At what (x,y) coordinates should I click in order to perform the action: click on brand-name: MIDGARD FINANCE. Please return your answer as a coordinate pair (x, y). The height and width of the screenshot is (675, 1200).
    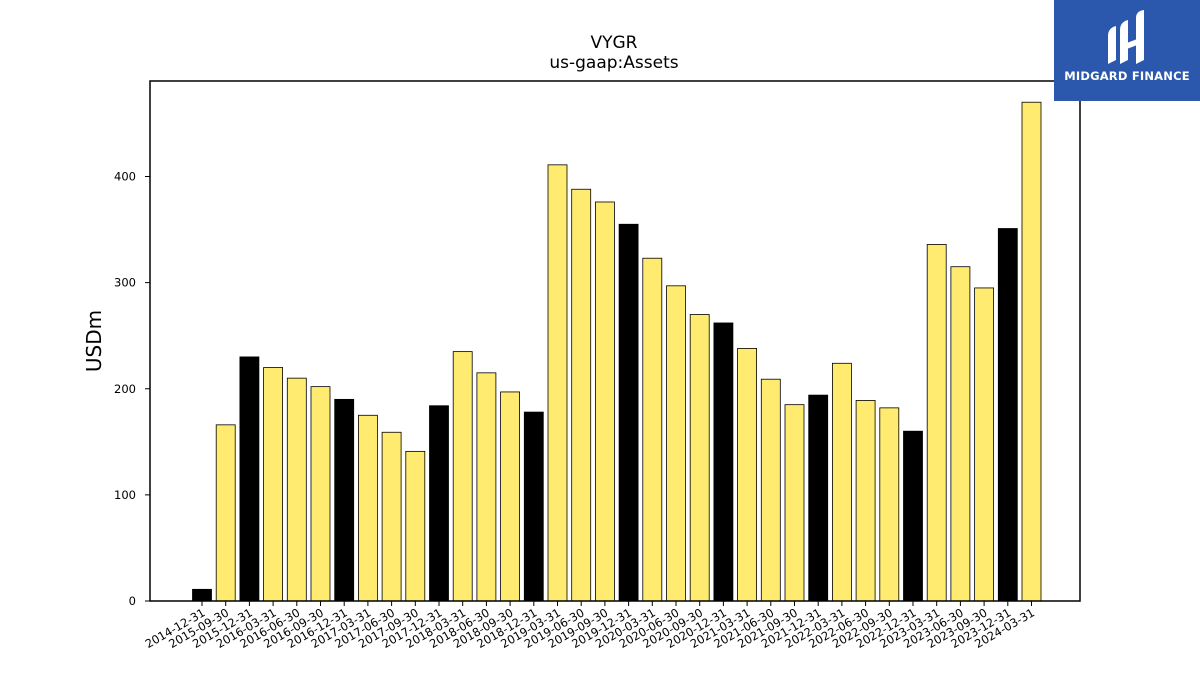
    Looking at the image, I should click on (1127, 76).